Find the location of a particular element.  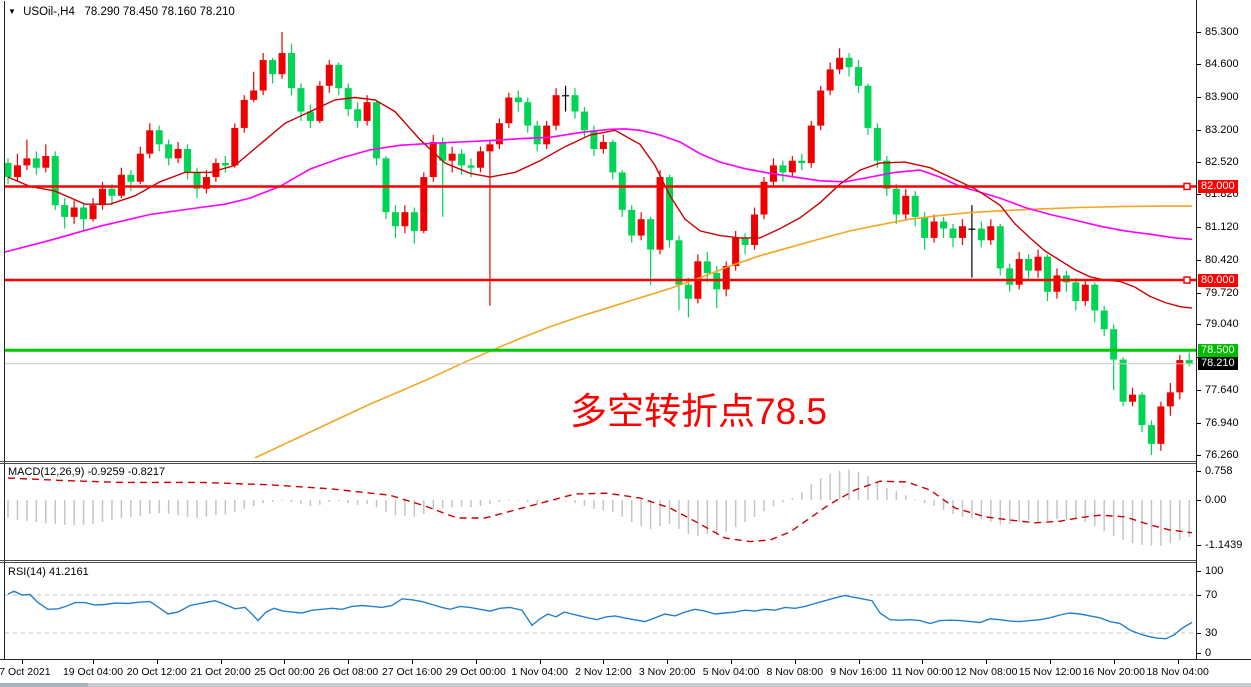

macd-tick-mark is located at coordinates (1199, 471).